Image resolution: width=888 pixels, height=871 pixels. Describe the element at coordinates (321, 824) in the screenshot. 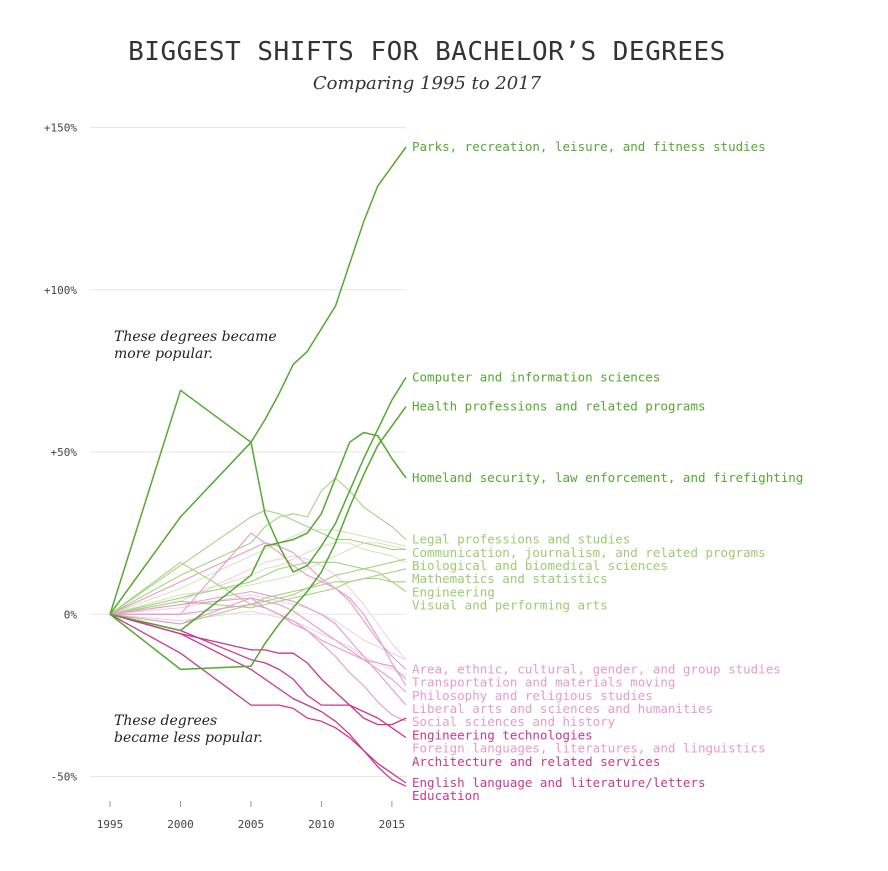

I see `x-tick-label: 2010` at that location.